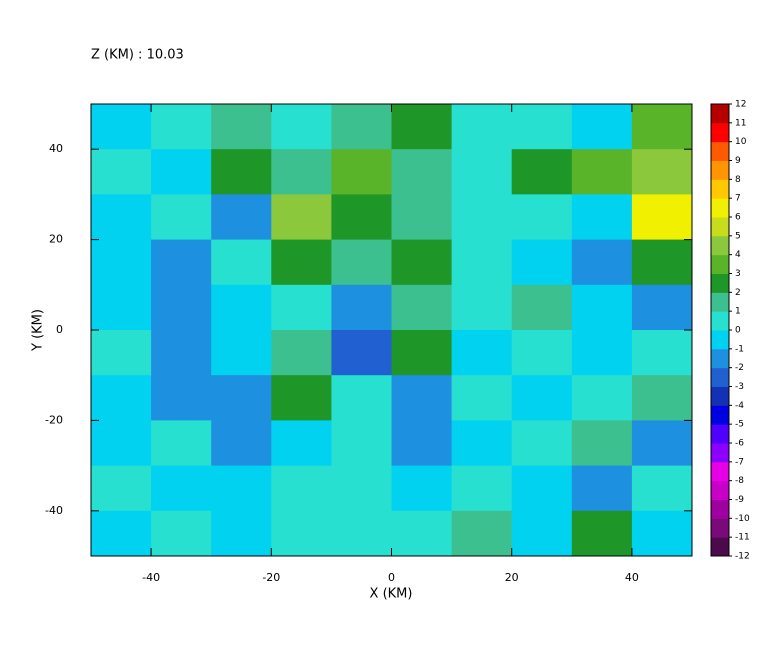  I want to click on colorbar-tick-label: 7, so click(738, 199).